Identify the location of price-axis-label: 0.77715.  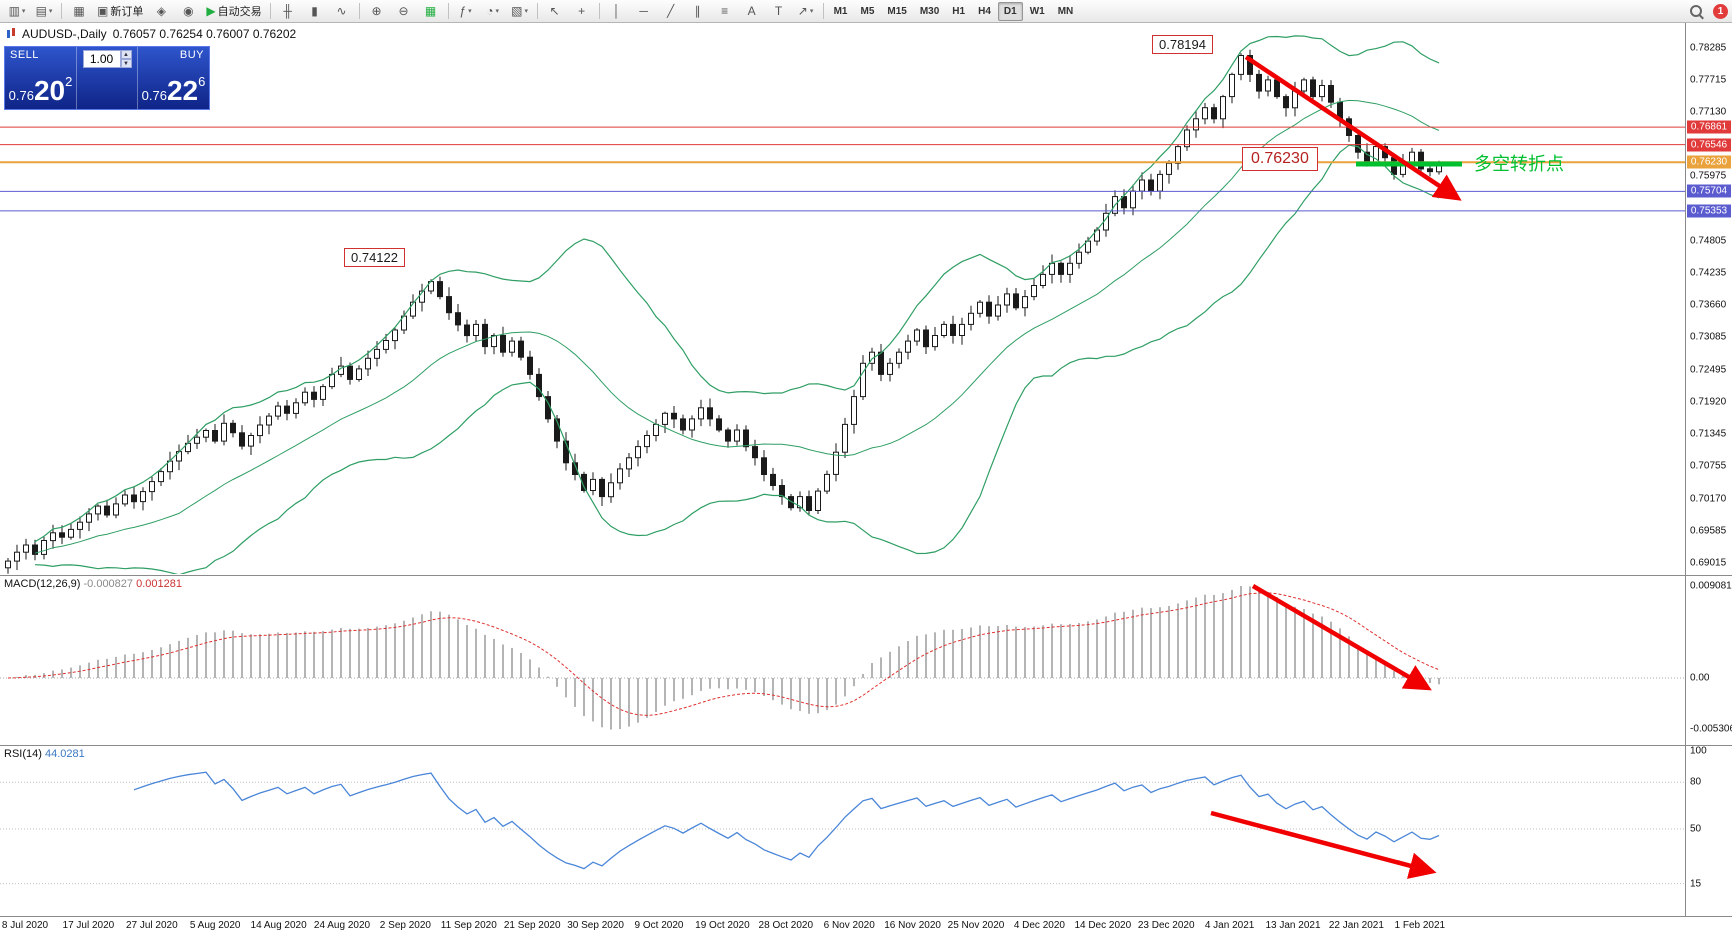
(1708, 80).